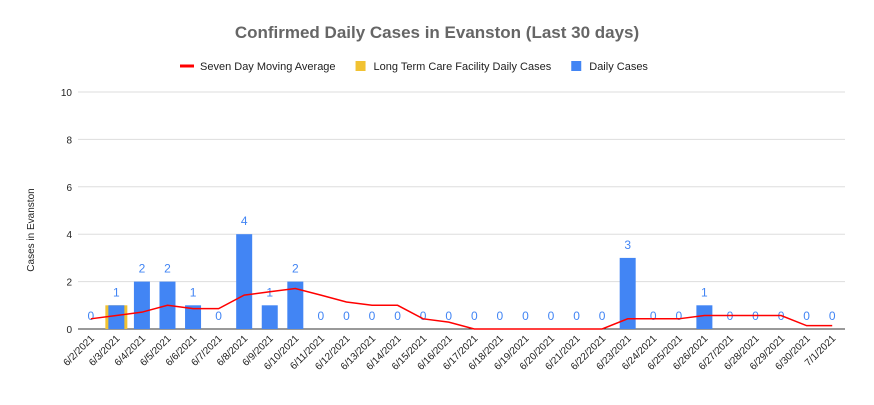 This screenshot has height=405, width=874. What do you see at coordinates (618, 67) in the screenshot?
I see `legend-label: Daily Cases` at bounding box center [618, 67].